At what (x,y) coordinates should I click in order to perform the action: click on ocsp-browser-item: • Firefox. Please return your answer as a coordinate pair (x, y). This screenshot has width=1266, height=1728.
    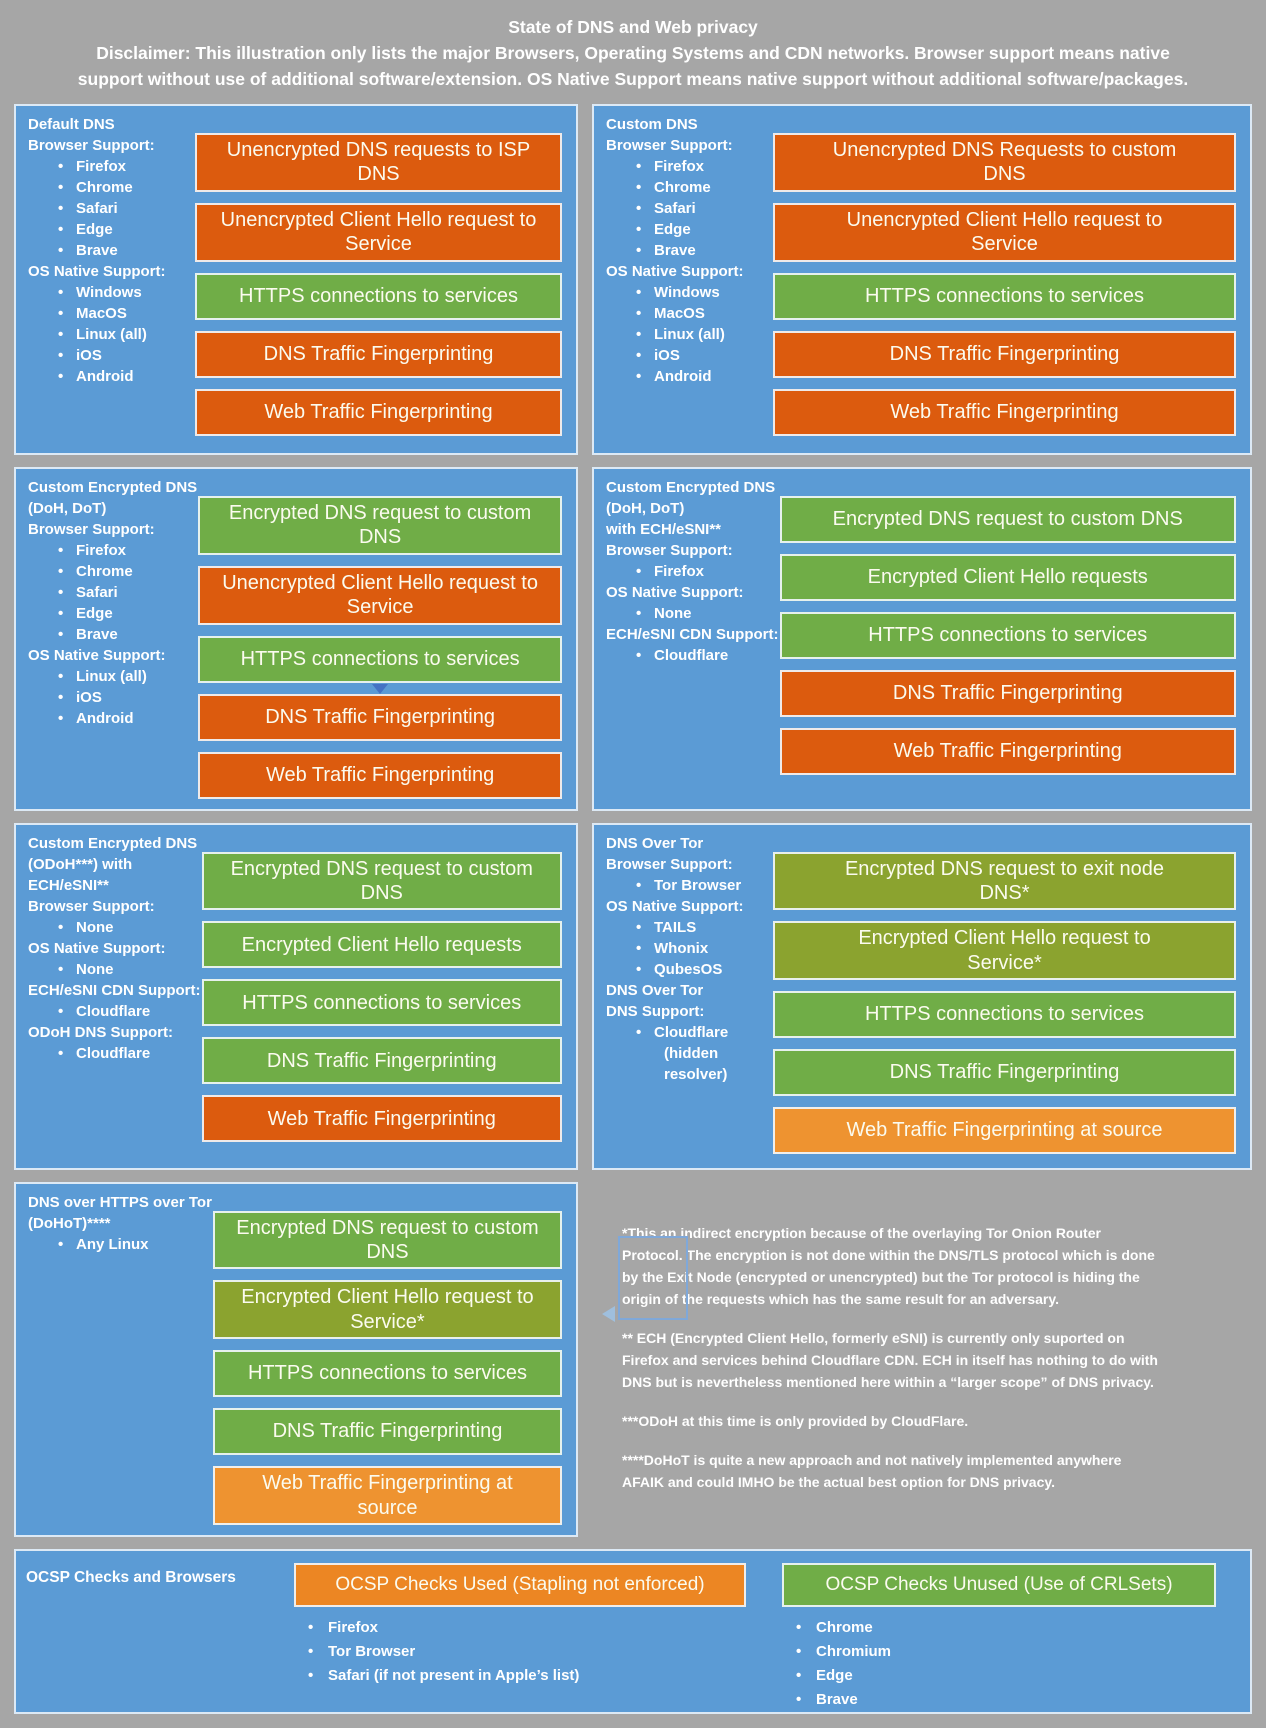
    Looking at the image, I should click on (520, 1628).